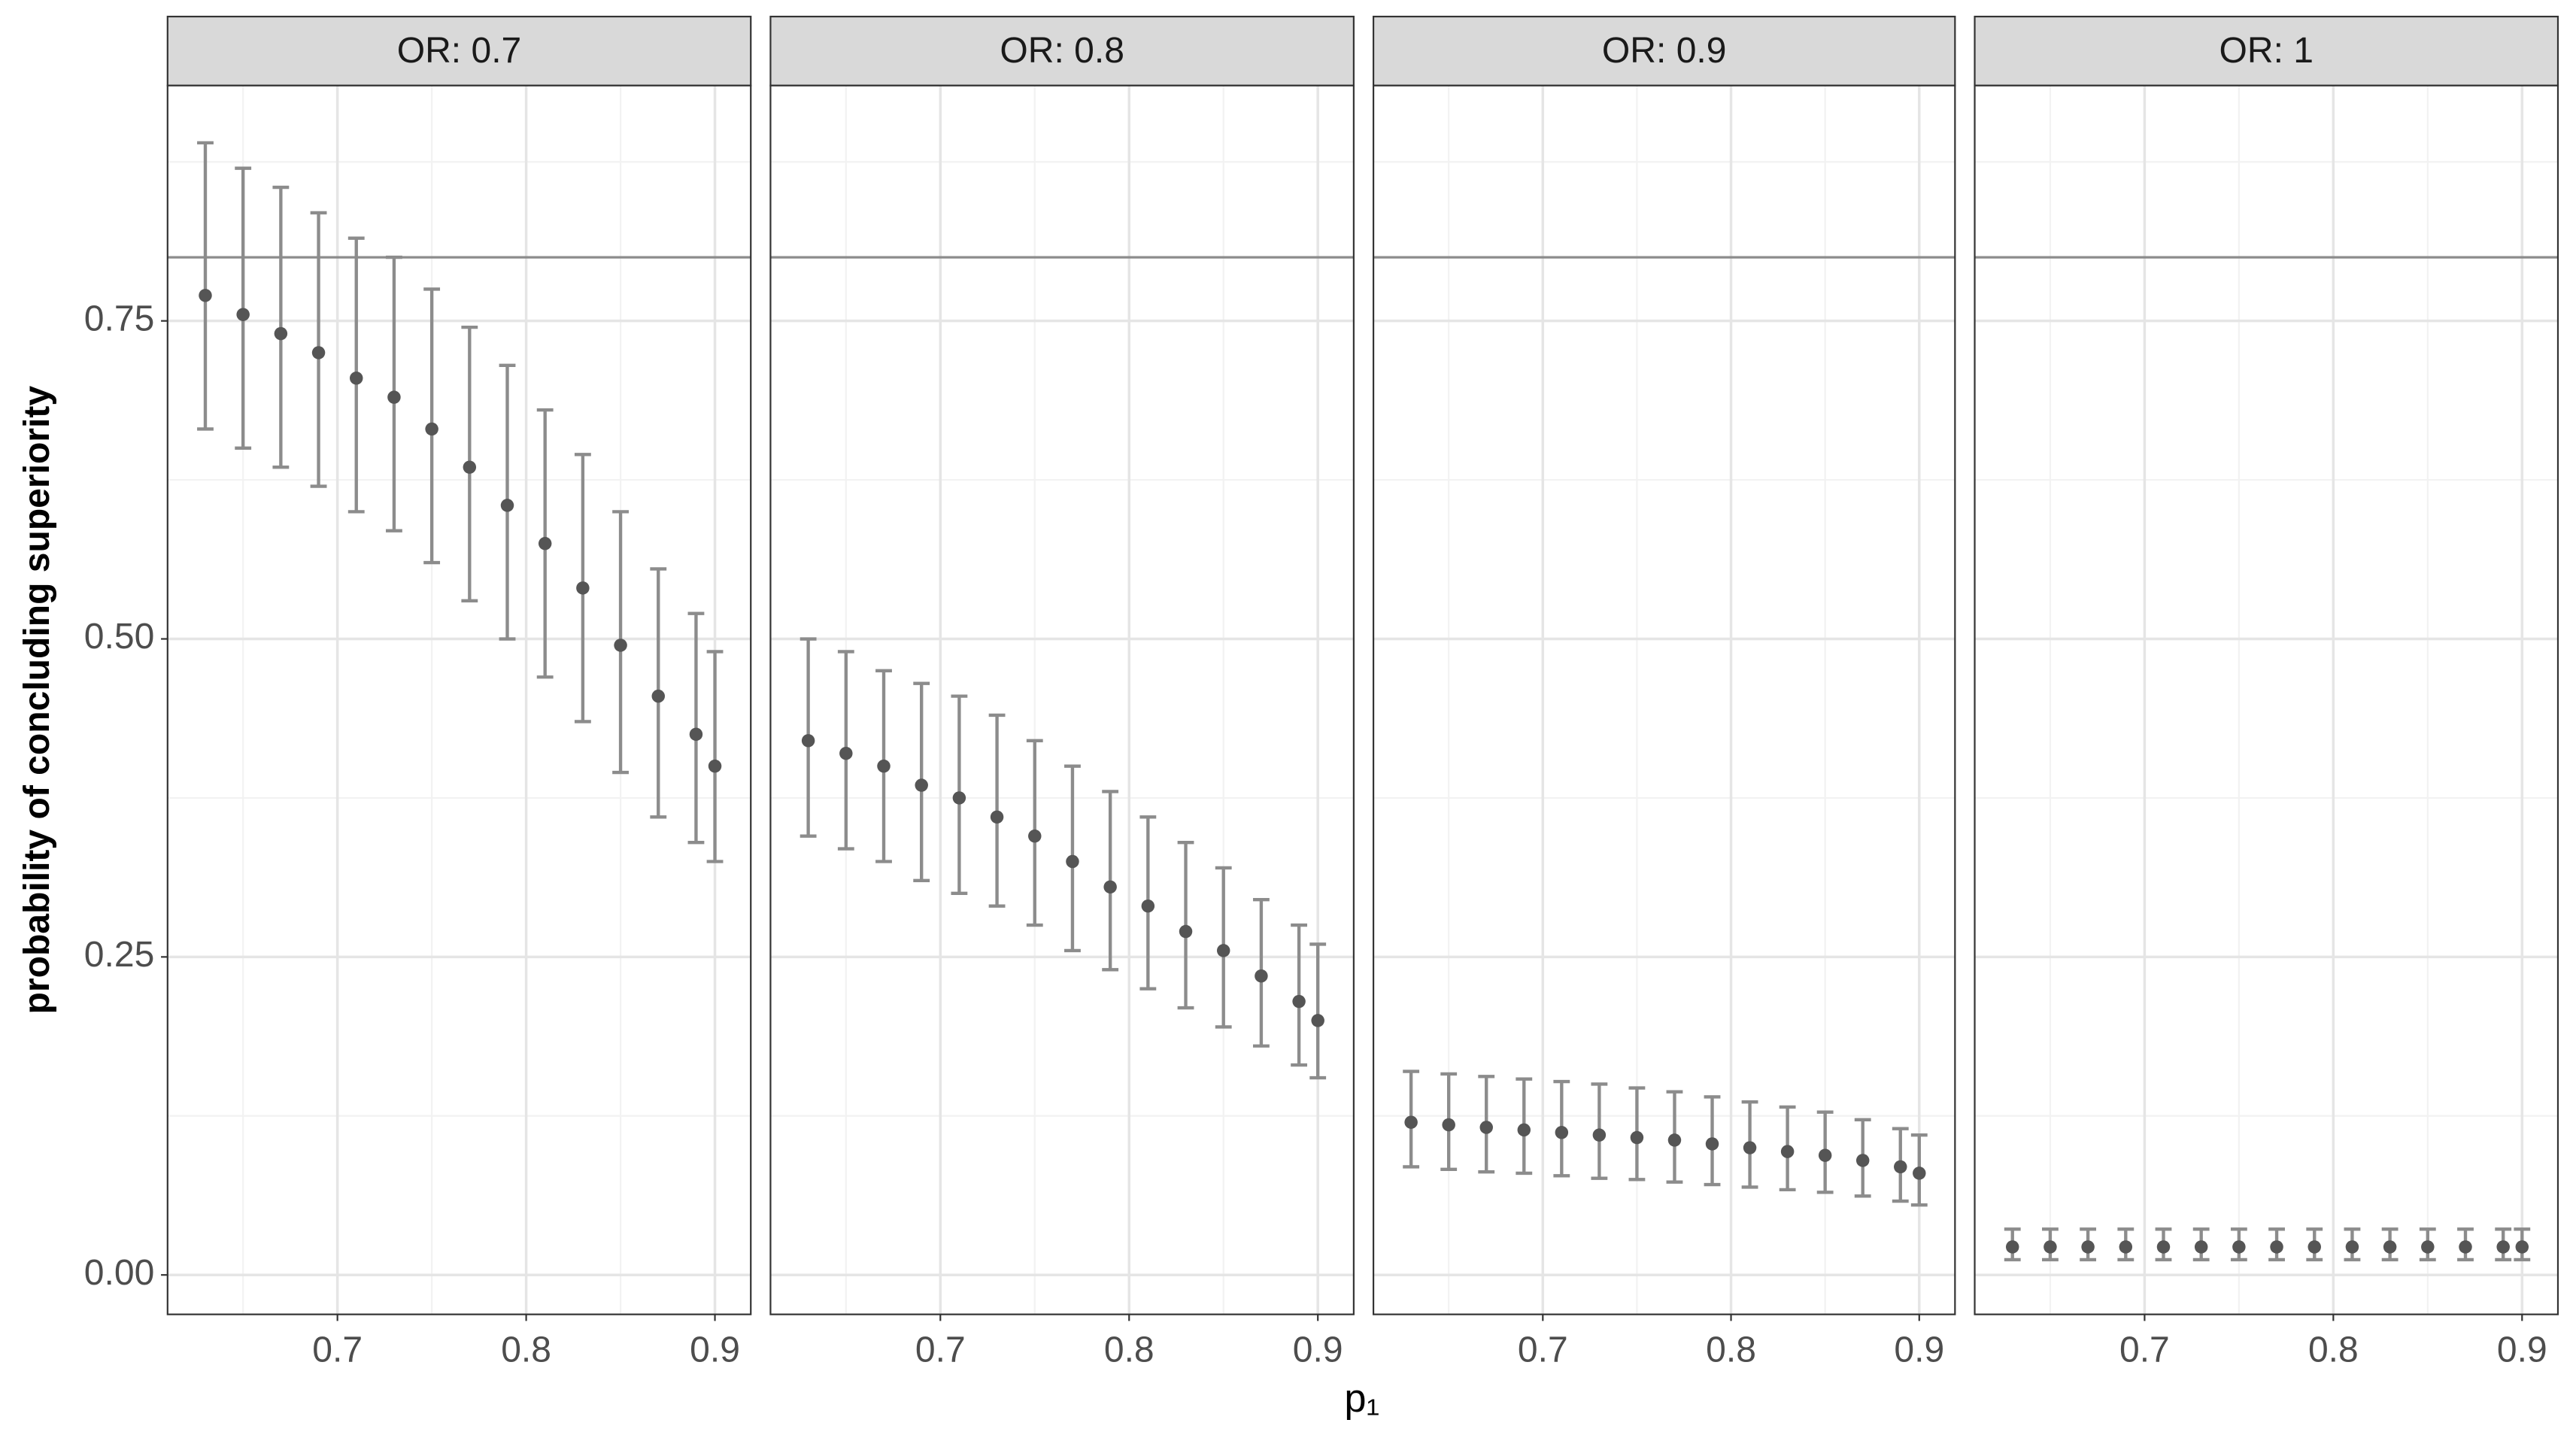  What do you see at coordinates (119, 318) in the screenshot?
I see `y-tick-label: 0.75` at bounding box center [119, 318].